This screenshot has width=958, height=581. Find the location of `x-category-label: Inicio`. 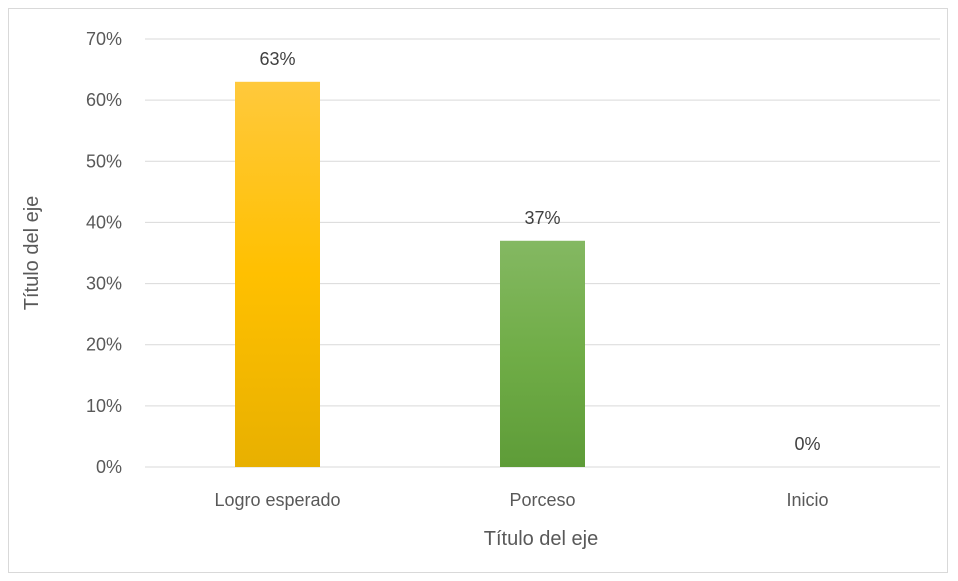

x-category-label: Inicio is located at coordinates (807, 500).